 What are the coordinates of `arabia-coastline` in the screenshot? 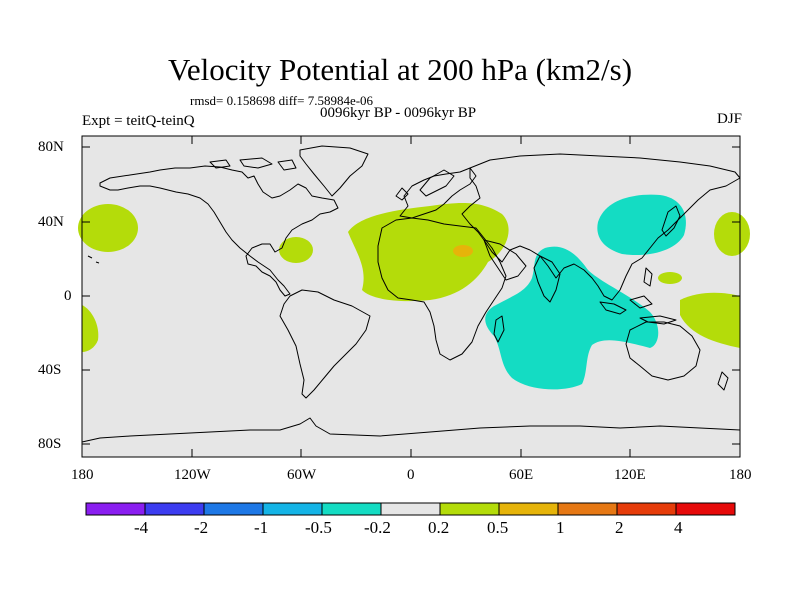 It's located at (505, 260).